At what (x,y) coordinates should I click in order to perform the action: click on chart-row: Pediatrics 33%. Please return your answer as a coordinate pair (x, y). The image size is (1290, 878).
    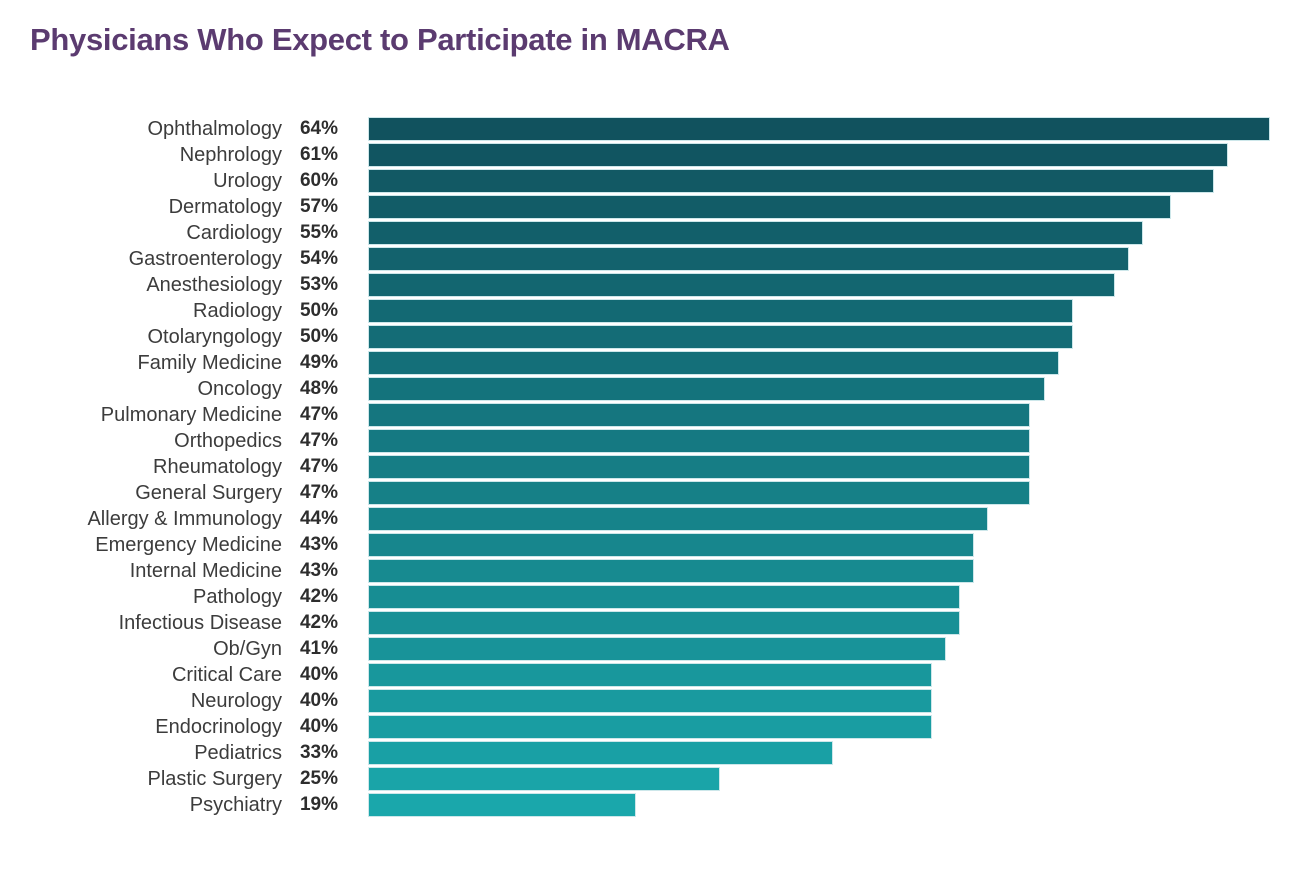
    Looking at the image, I should click on (645, 753).